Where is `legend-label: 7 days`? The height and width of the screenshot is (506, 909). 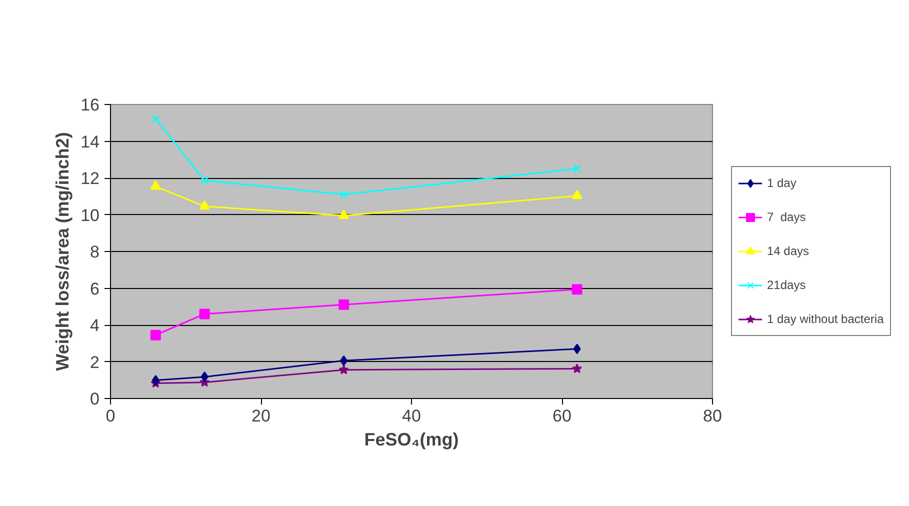
legend-label: 7 days is located at coordinates (786, 217).